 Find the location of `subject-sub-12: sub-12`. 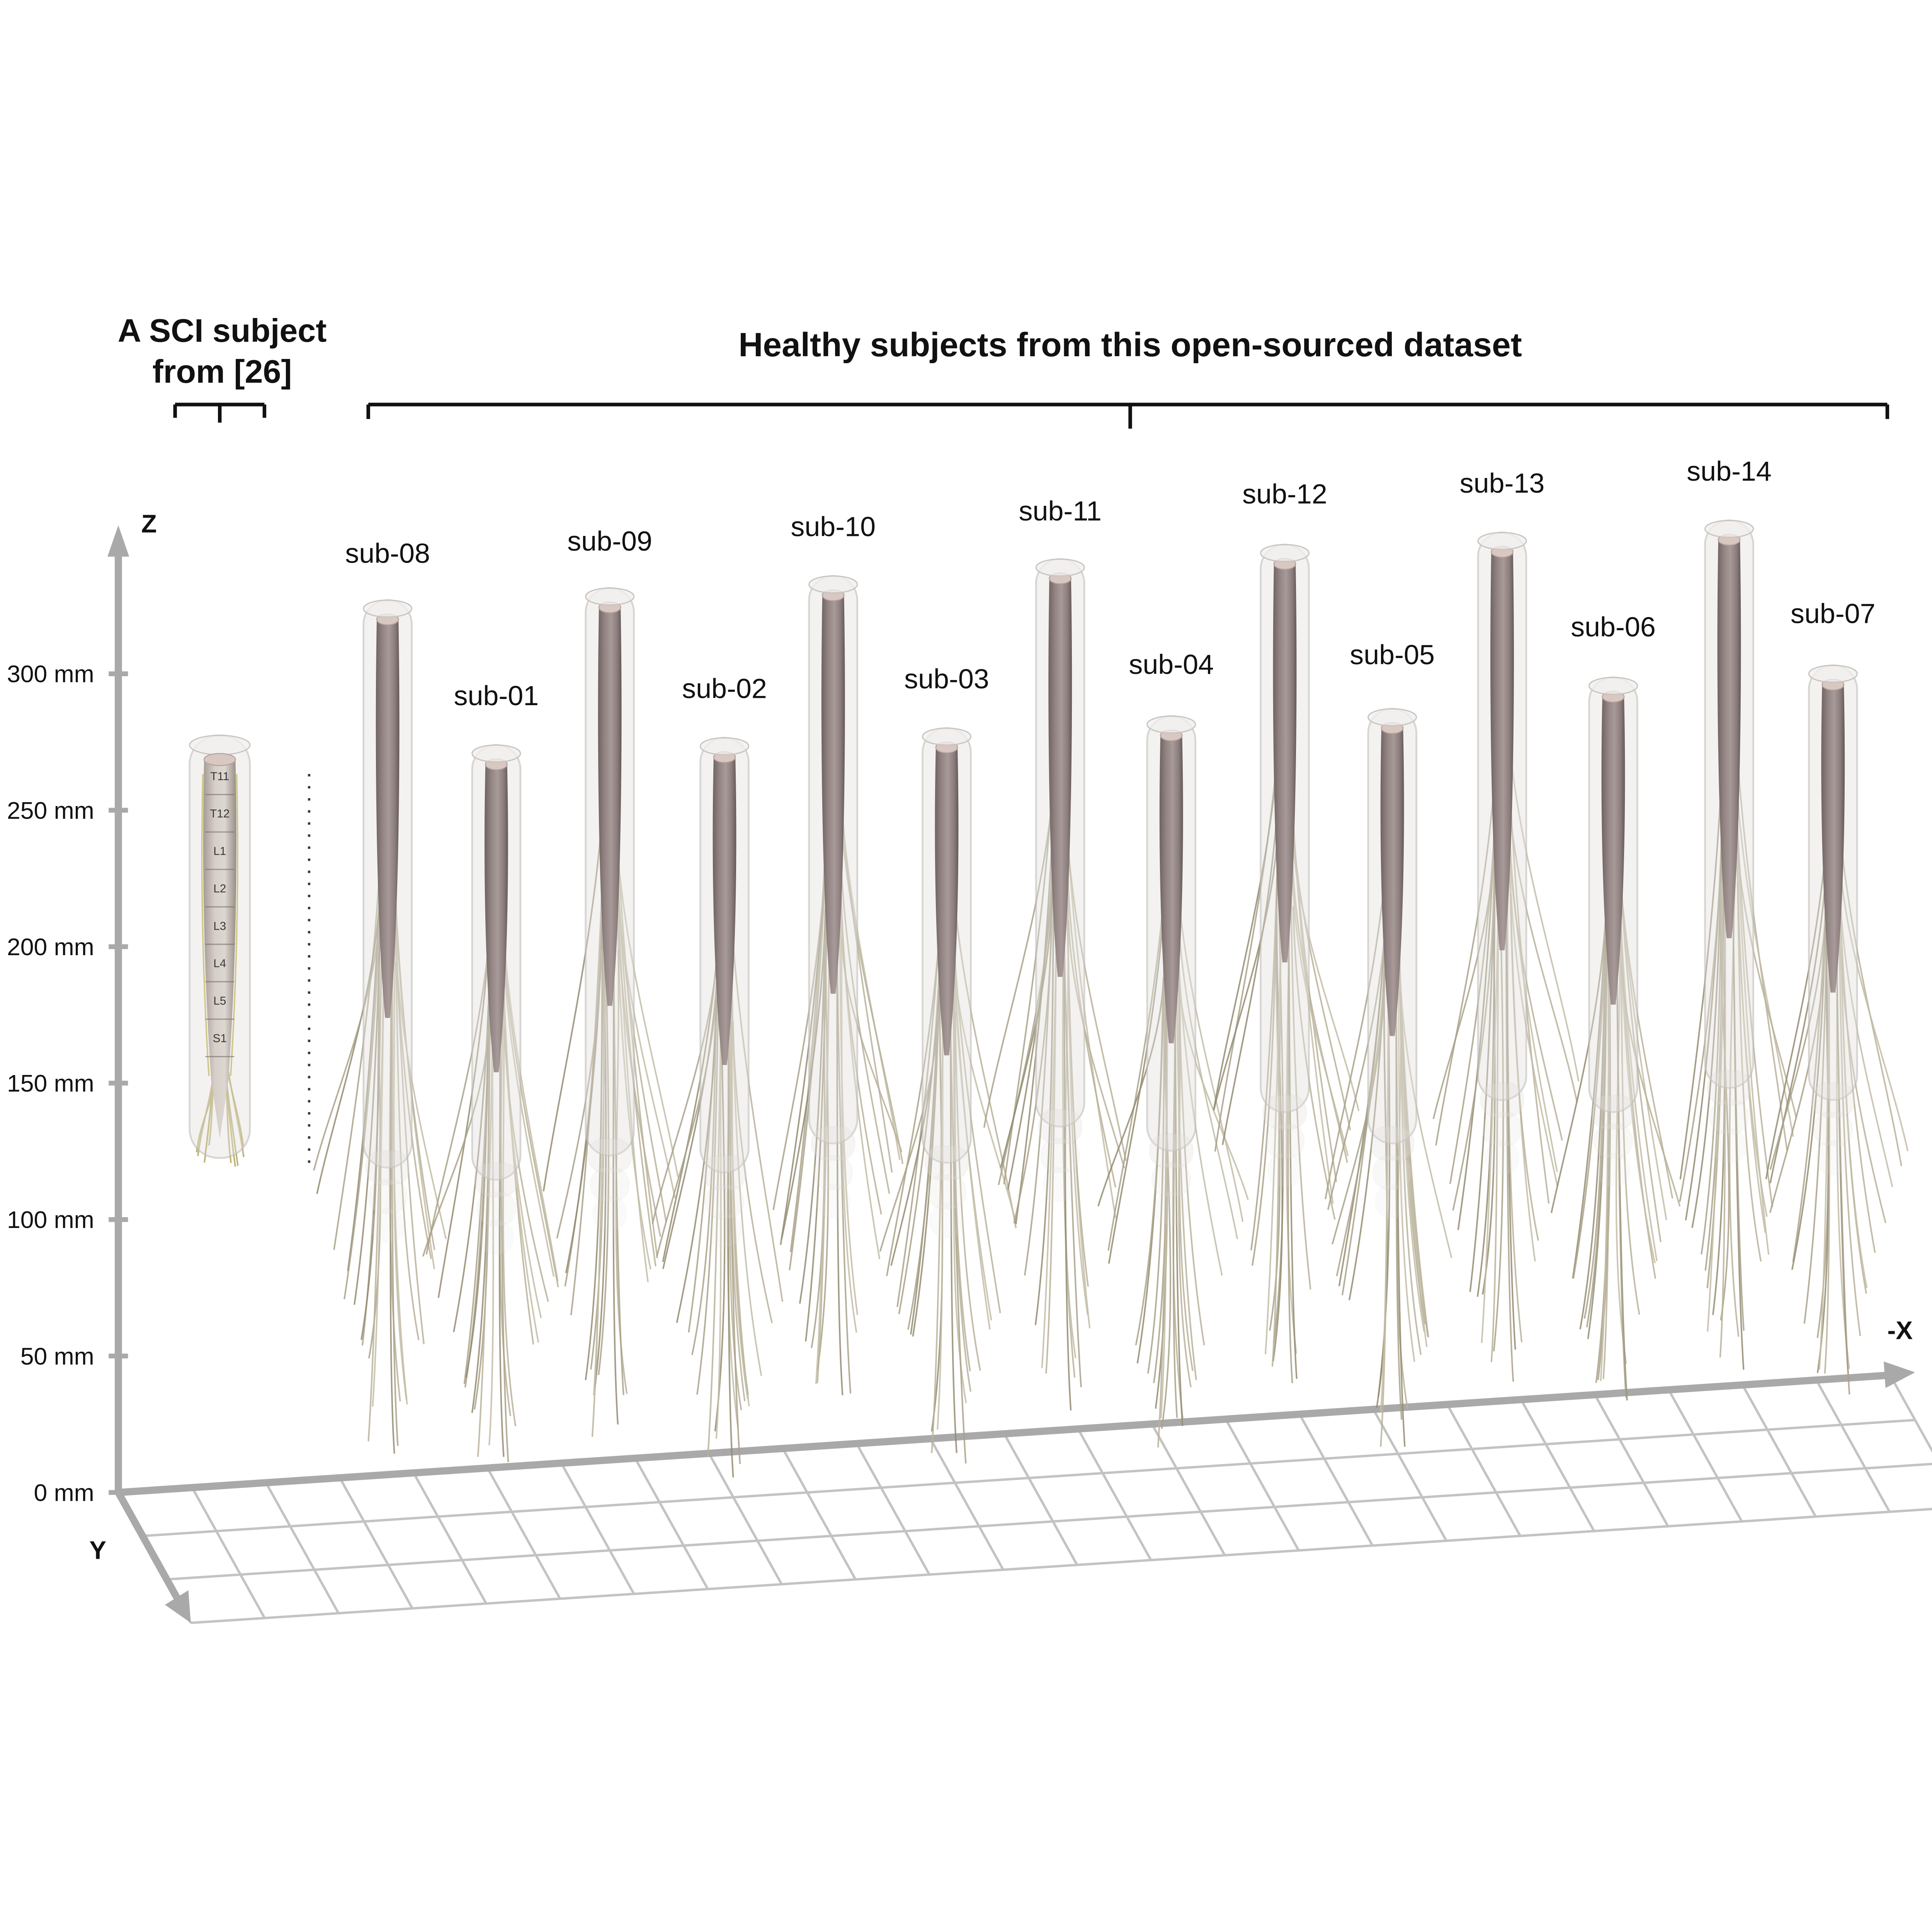

subject-sub-12: sub-12 is located at coordinates (1286, 931).